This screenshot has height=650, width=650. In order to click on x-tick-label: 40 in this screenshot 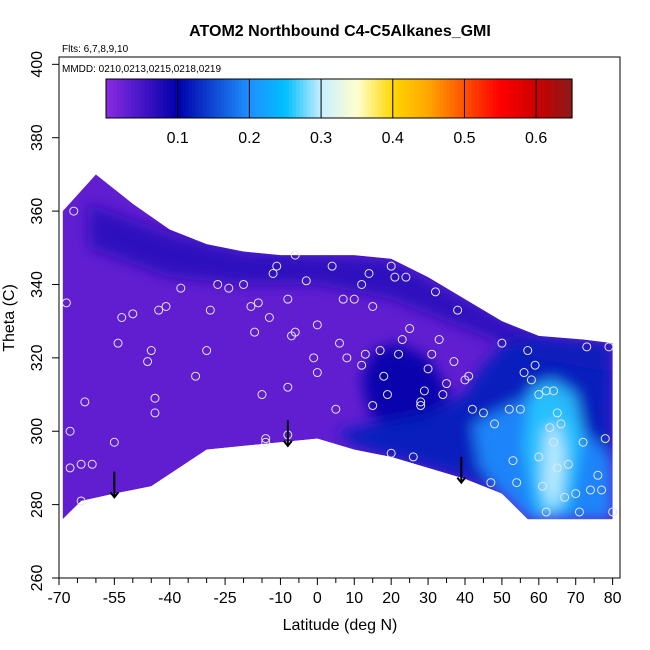, I will do `click(465, 598)`.